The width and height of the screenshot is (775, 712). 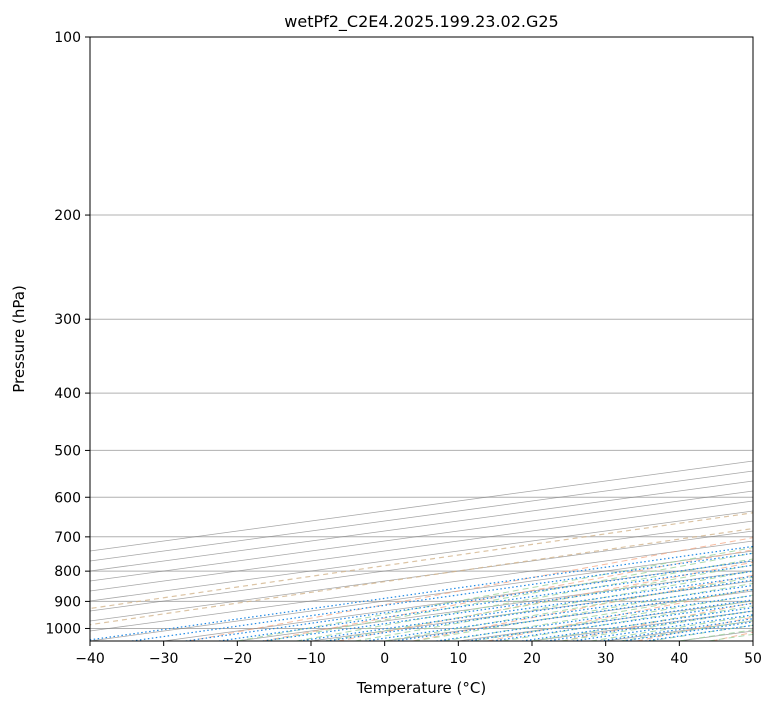 I want to click on y-tick-label: 1000, so click(x=63, y=629).